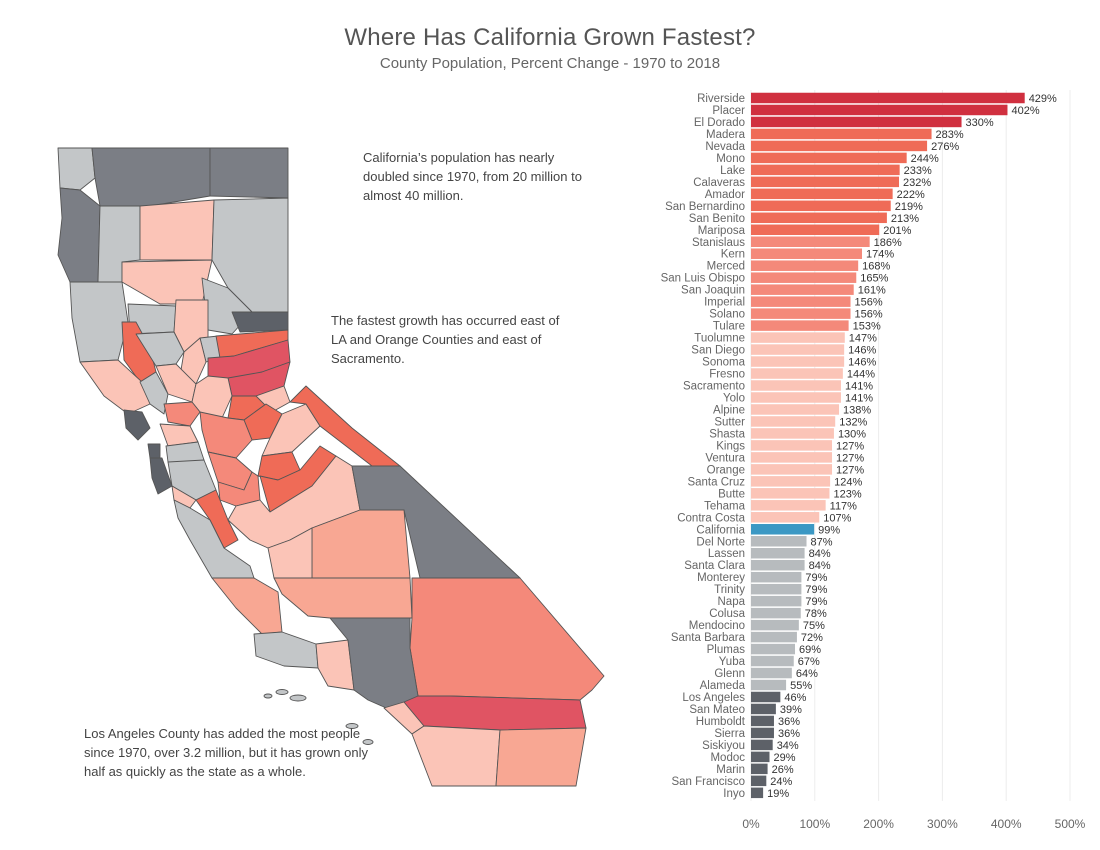  I want to click on bar-shasta, so click(792, 433).